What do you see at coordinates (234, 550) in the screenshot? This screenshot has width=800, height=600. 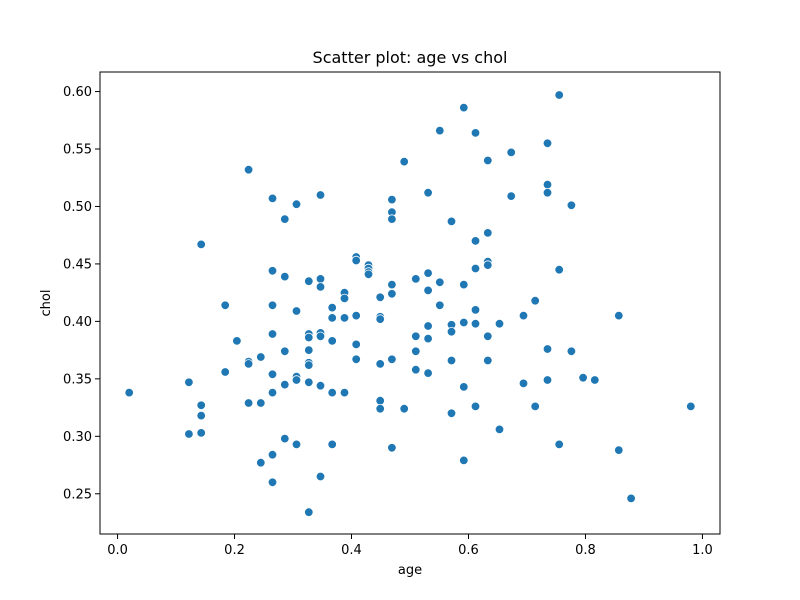 I see `x-tick-label: 0.2` at bounding box center [234, 550].